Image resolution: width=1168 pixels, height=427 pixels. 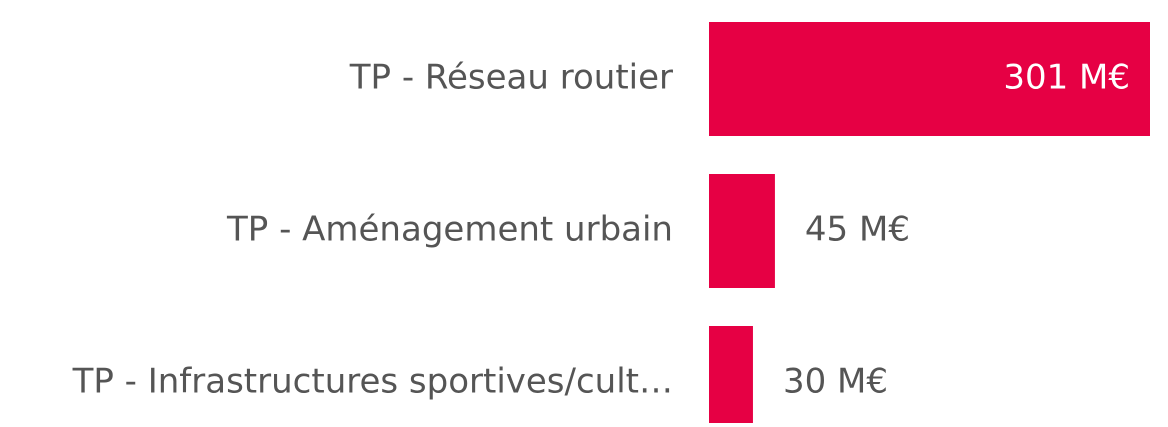 What do you see at coordinates (1066, 78) in the screenshot?
I see `value-label: 301 M€` at bounding box center [1066, 78].